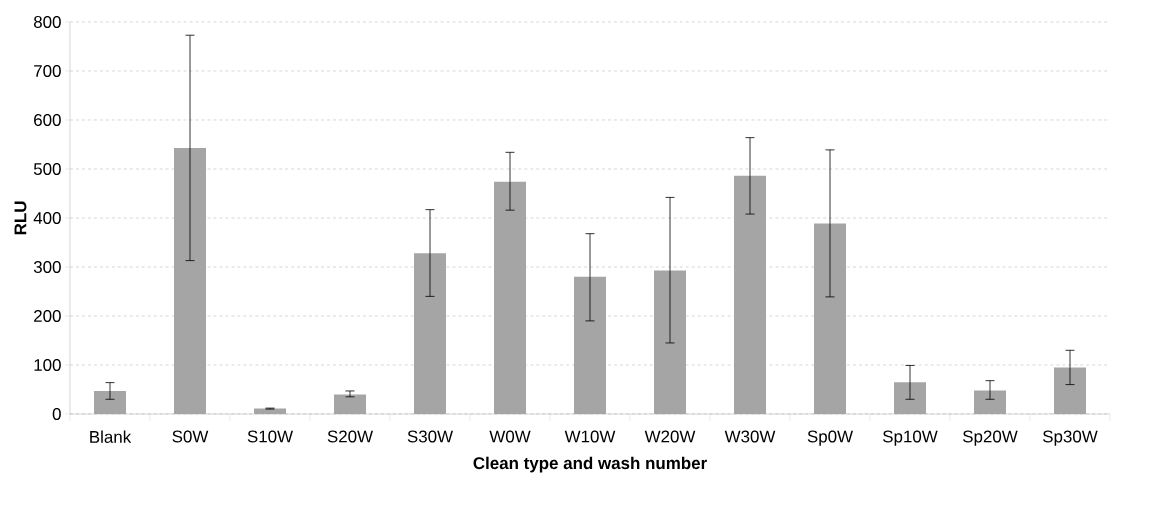 The image size is (1151, 505). What do you see at coordinates (47, 119) in the screenshot?
I see `y-tick-label: 600` at bounding box center [47, 119].